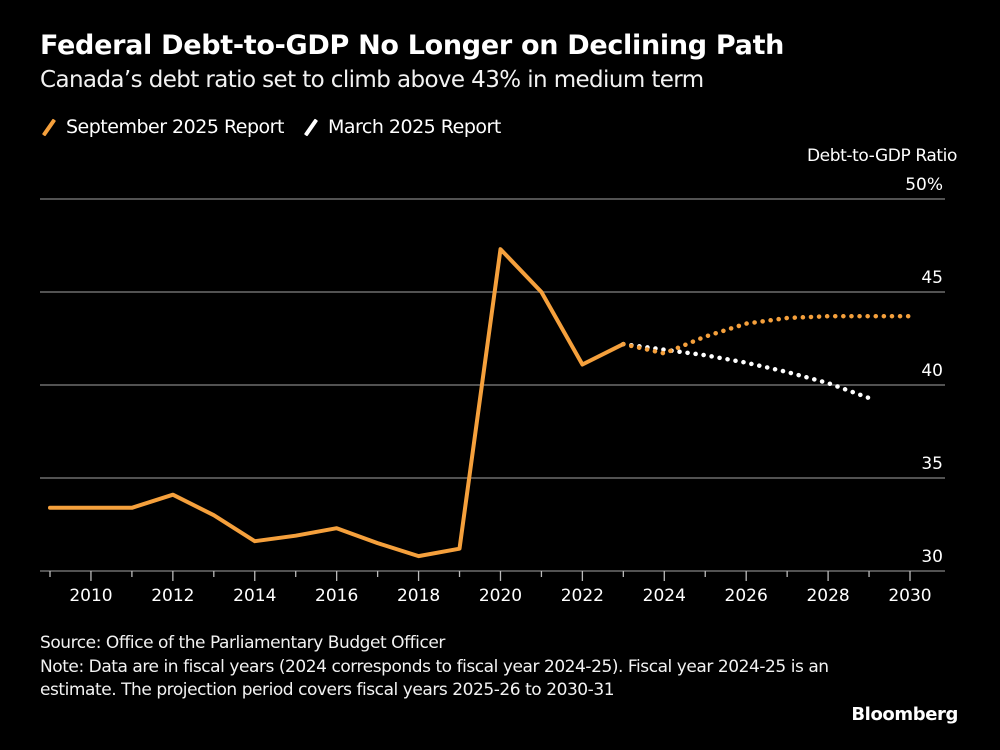 The height and width of the screenshot is (750, 1000). Describe the element at coordinates (932, 278) in the screenshot. I see `y-tick-label: 45` at that location.